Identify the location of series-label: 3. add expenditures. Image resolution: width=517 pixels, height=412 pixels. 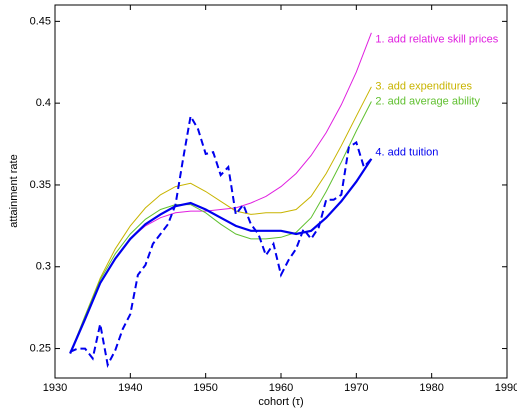
(423, 87).